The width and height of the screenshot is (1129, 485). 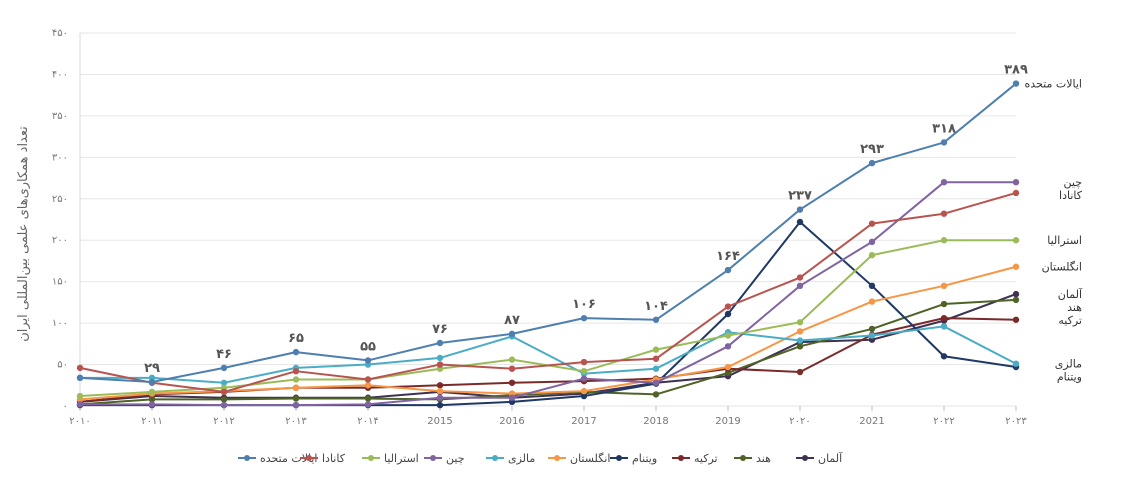 What do you see at coordinates (60, 157) in the screenshot?
I see `y-tick-label: ۳۰۰` at bounding box center [60, 157].